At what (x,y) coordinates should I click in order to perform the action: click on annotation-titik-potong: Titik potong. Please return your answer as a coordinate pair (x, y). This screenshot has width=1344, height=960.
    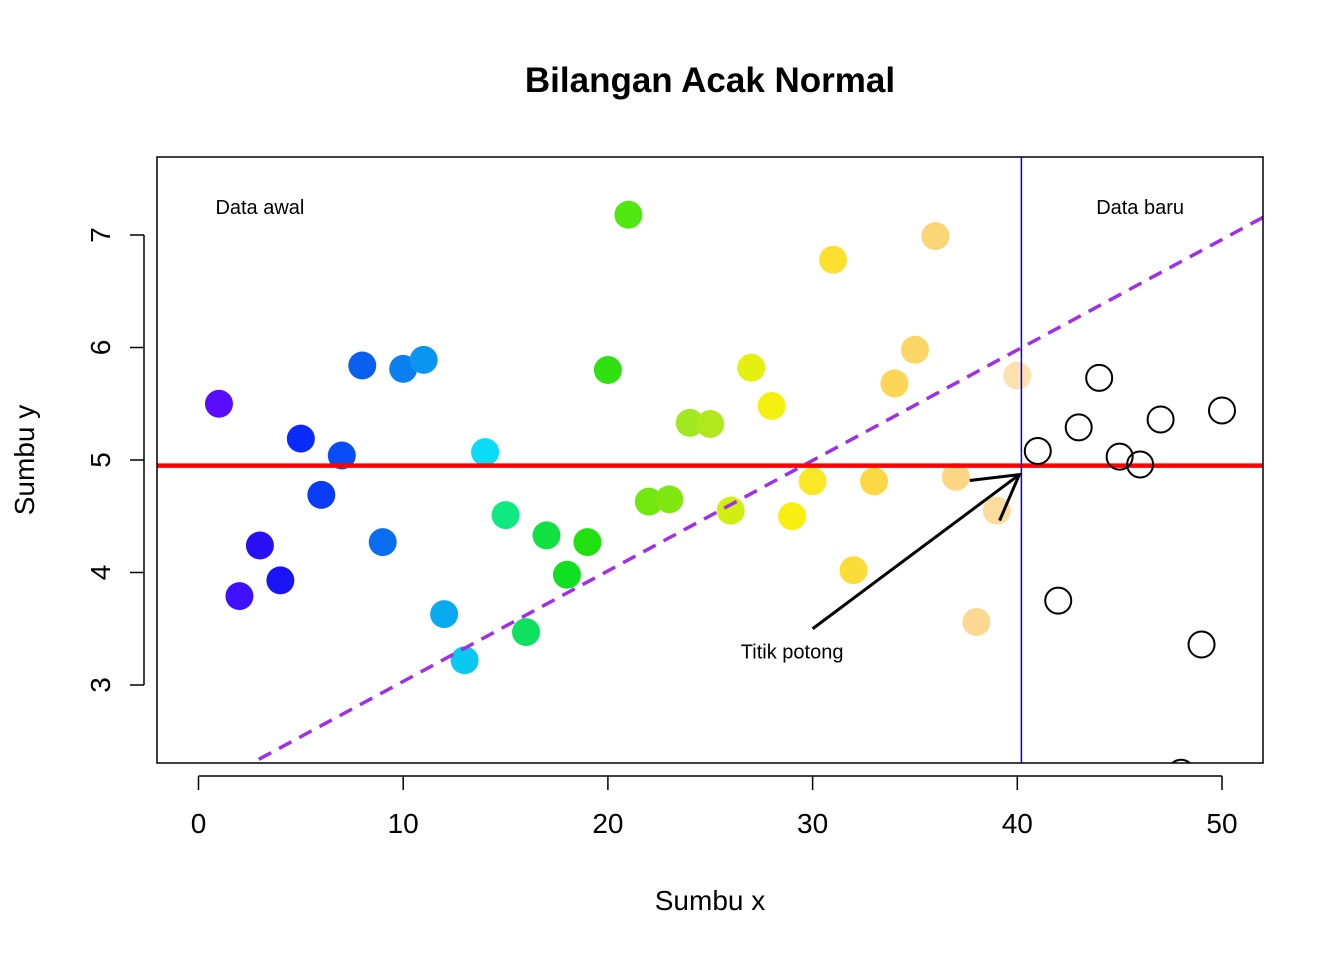
    Looking at the image, I should click on (792, 652).